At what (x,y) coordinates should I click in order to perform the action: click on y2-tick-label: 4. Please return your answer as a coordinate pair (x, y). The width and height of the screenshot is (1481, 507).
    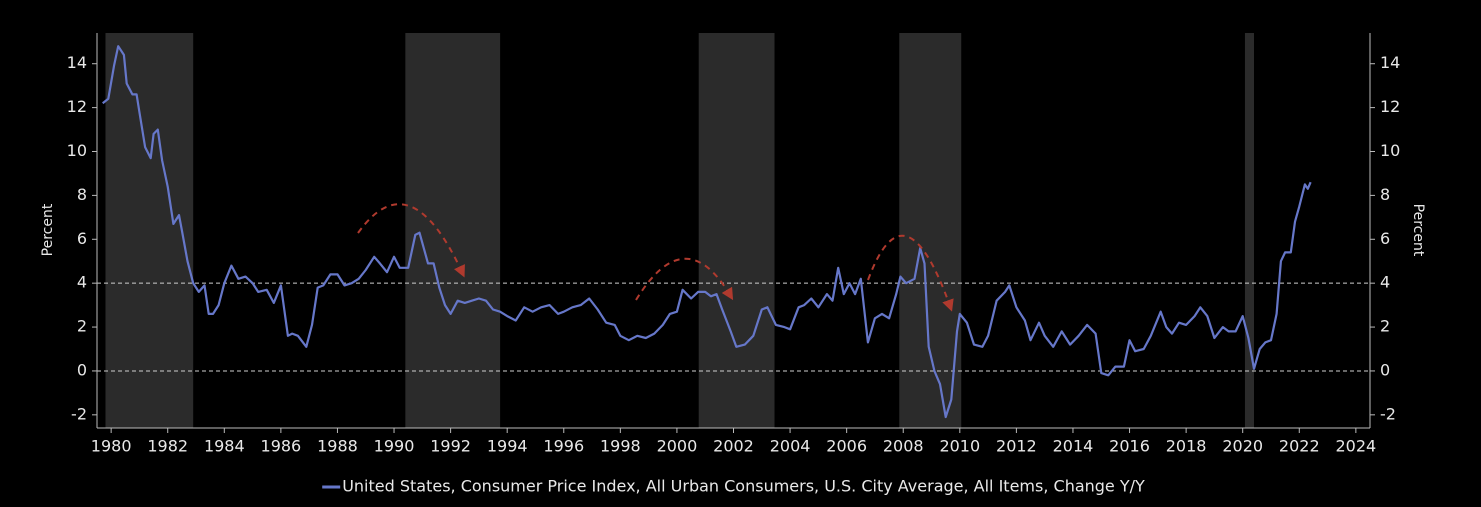
    Looking at the image, I should click on (1385, 282).